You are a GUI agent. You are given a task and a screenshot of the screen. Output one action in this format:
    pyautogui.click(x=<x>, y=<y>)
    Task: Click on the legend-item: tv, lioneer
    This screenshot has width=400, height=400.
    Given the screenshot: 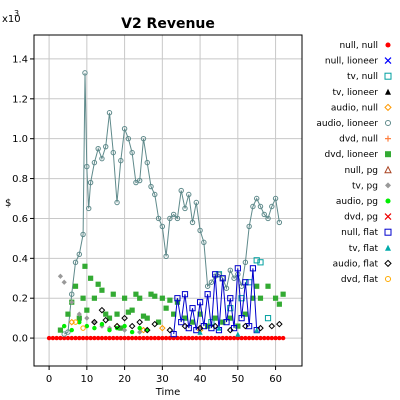 What is the action you would take?
    pyautogui.click(x=361, y=93)
    